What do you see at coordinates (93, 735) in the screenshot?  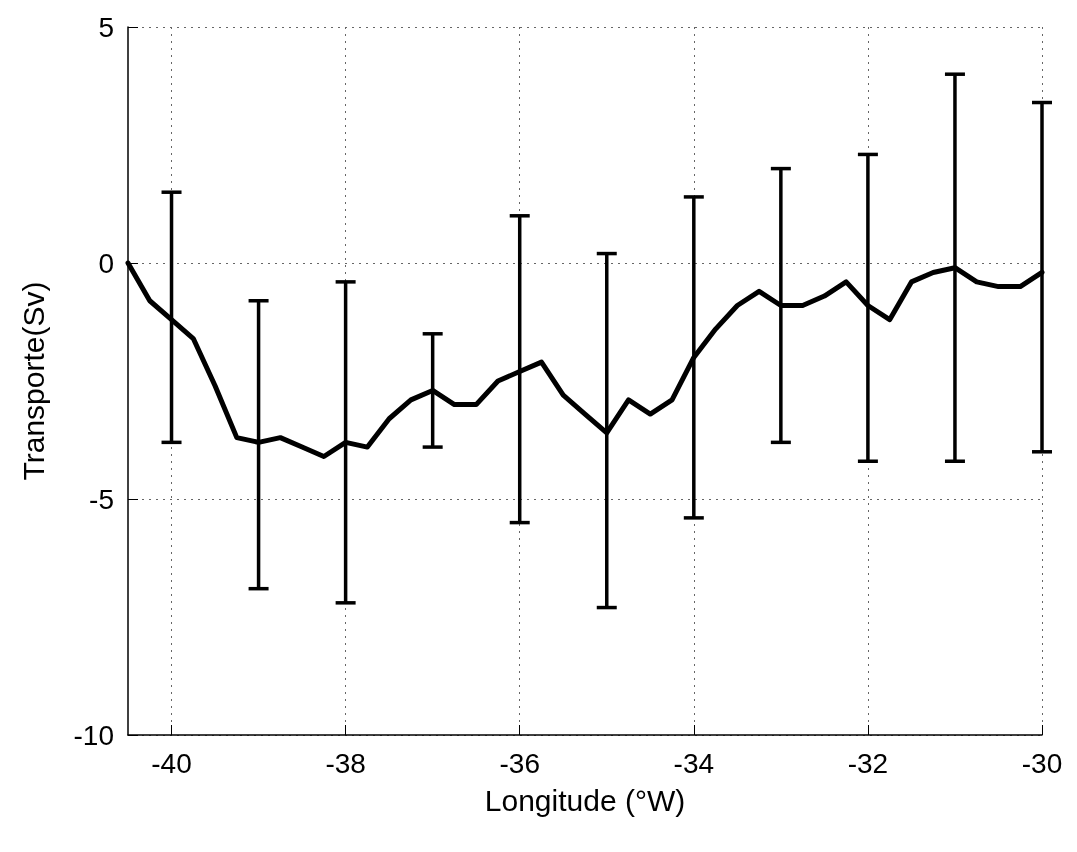 I see `y-tick-label: -10` at bounding box center [93, 735].